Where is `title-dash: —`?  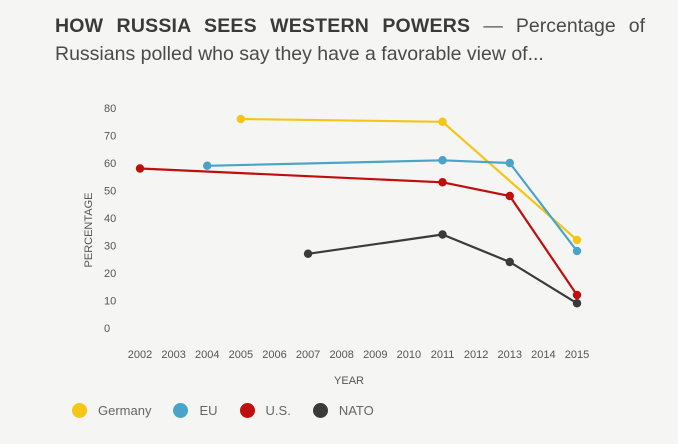 title-dash: — is located at coordinates (493, 26).